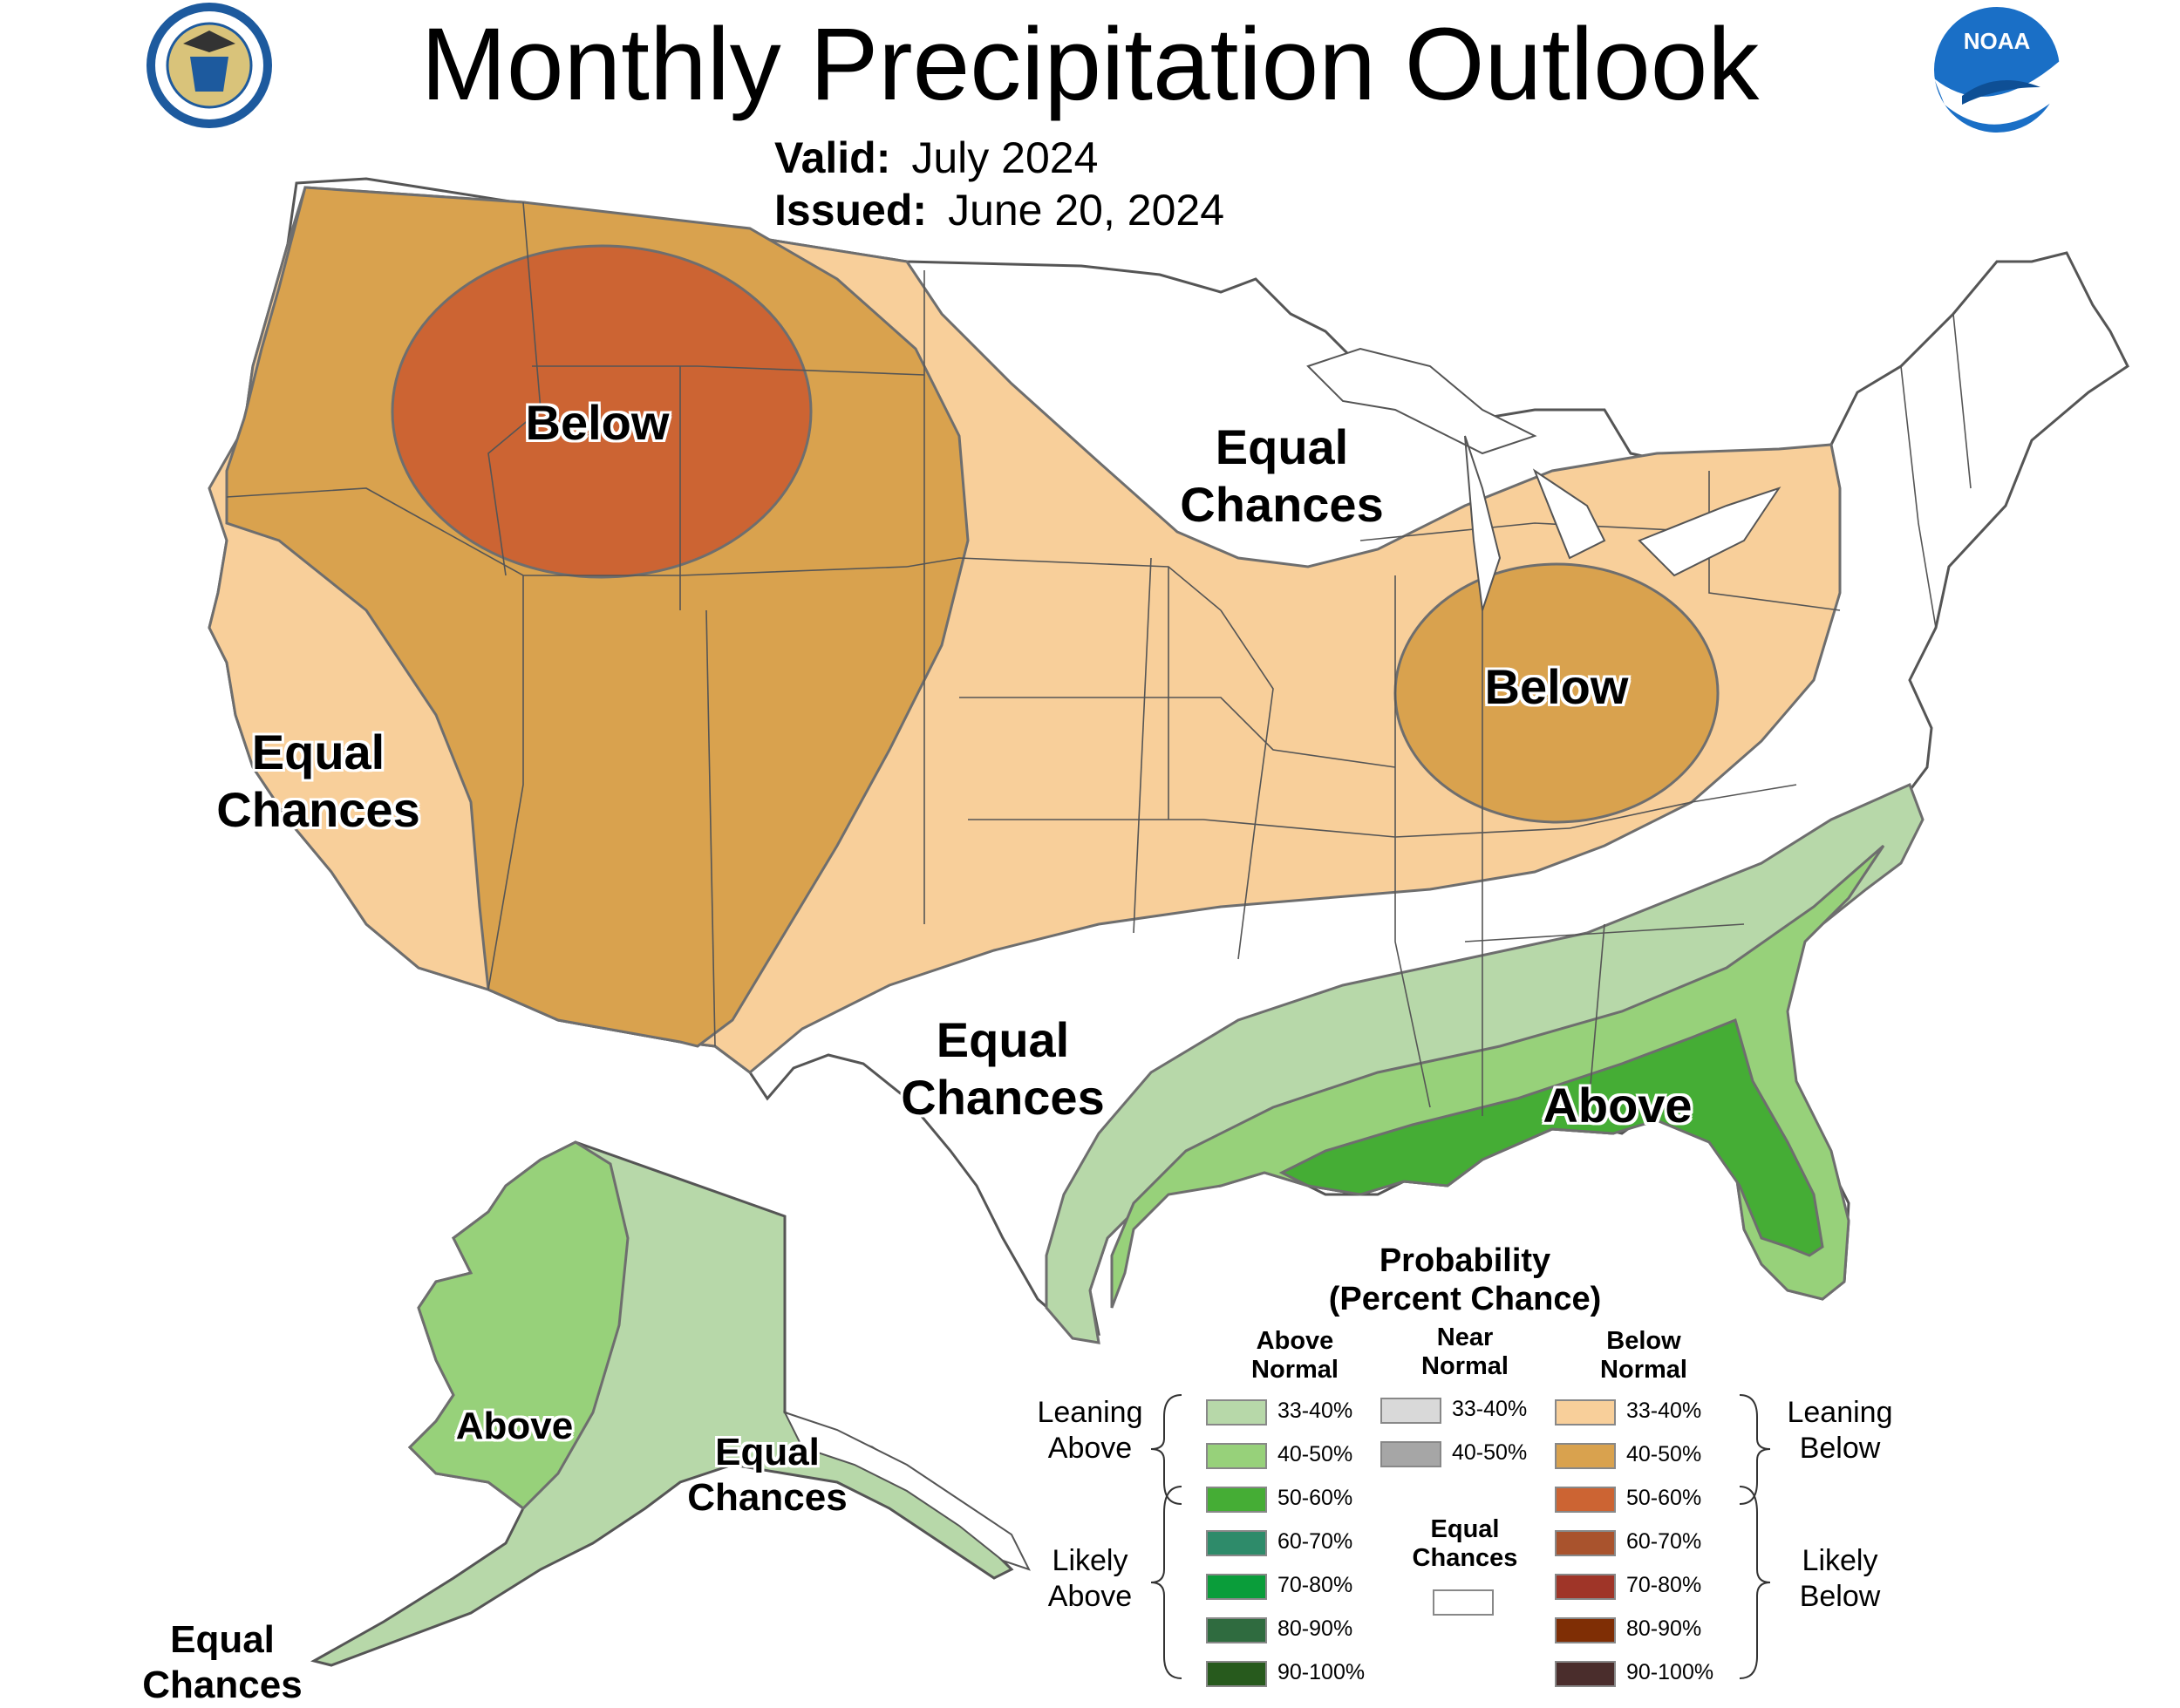 The image size is (2180, 1708). What do you see at coordinates (1295, 1371) in the screenshot?
I see `legend-col-above-line2: Normal` at bounding box center [1295, 1371].